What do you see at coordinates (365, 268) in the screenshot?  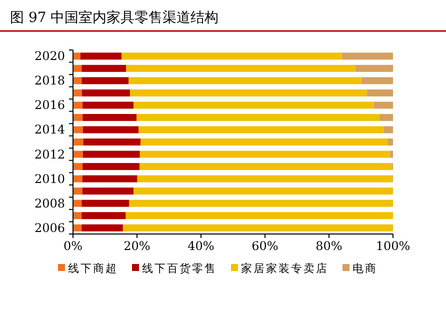 I see `legend-label: 电商` at bounding box center [365, 268].